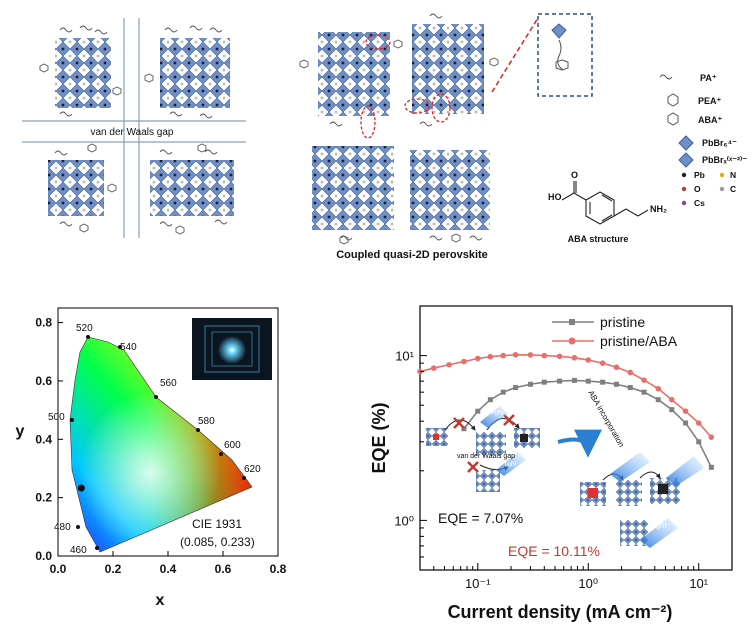 The width and height of the screenshot is (755, 634). What do you see at coordinates (404, 520) in the screenshot?
I see `y-tick-label: 10⁰` at bounding box center [404, 520].